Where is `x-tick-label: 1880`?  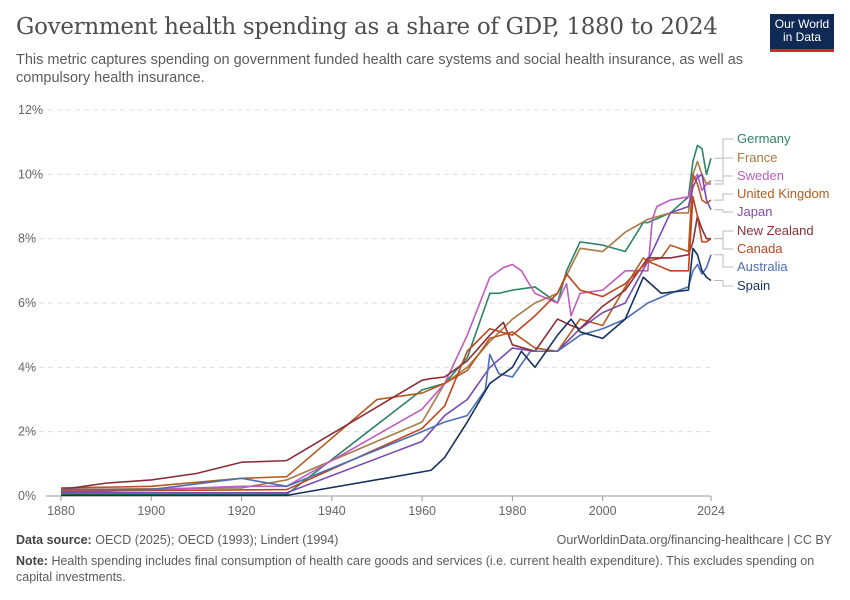 x-tick-label: 1880 is located at coordinates (61, 511).